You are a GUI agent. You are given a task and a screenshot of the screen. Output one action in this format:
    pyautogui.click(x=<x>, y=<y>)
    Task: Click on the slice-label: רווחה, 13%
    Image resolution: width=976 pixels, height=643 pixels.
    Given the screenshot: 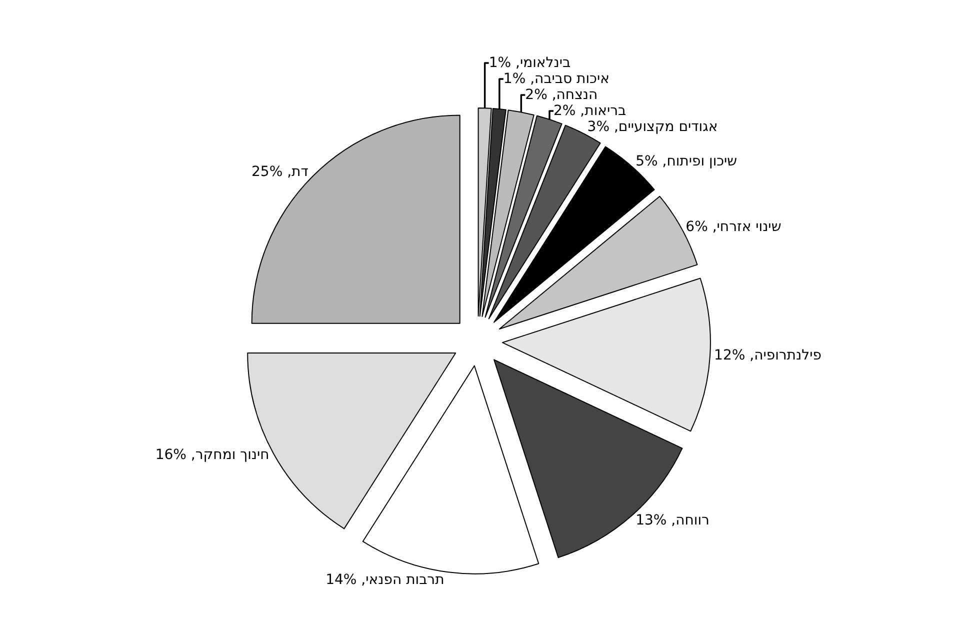 What is the action you would take?
    pyautogui.click(x=673, y=520)
    